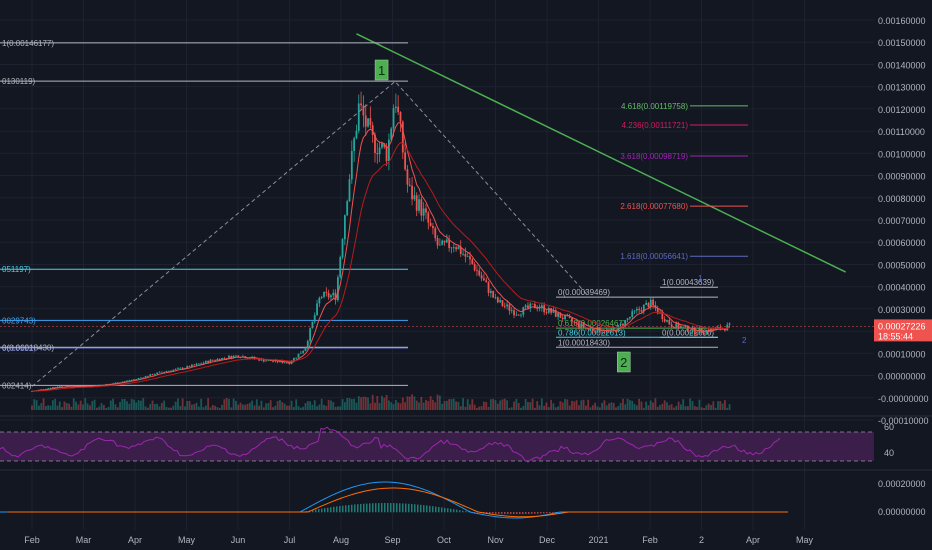 The image size is (932, 550). I want to click on rsi-tick-label: 60, so click(889, 427).